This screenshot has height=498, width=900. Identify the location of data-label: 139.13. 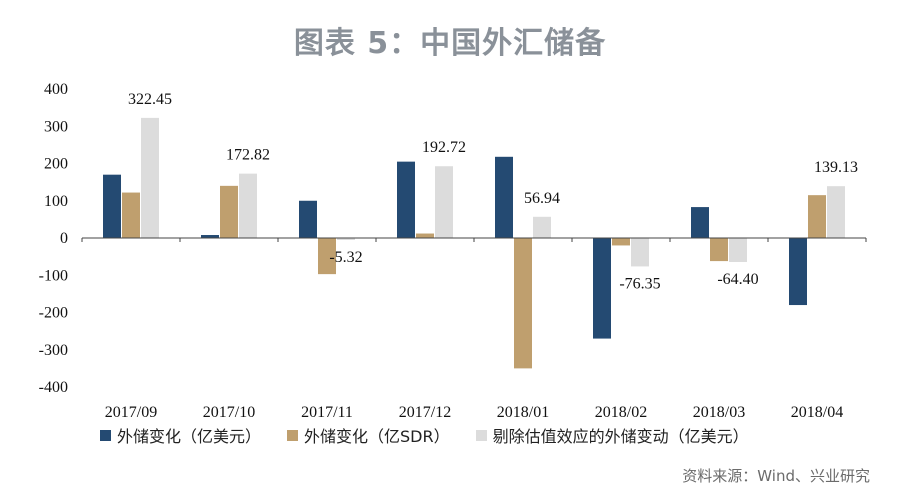
(836, 167).